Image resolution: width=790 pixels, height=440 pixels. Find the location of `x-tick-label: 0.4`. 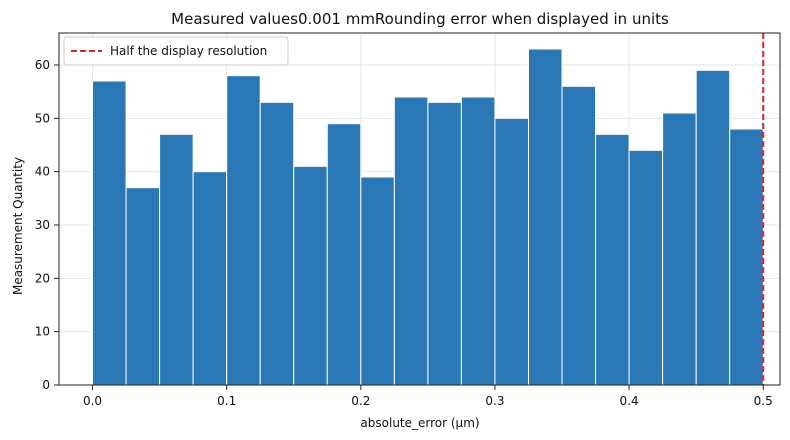

x-tick-label: 0.4 is located at coordinates (629, 401).